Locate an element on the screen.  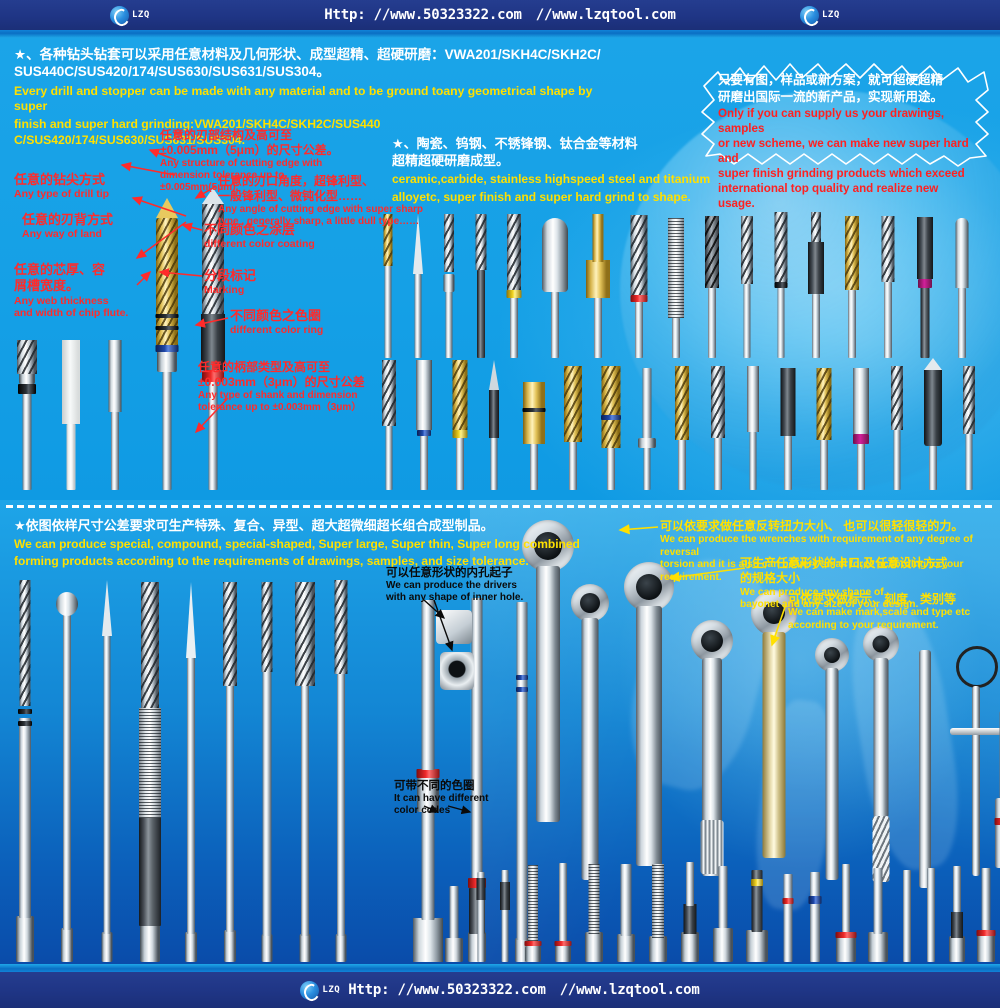
annotation-en-line: We can make mark,scale and type etc is located at coordinates (879, 613).